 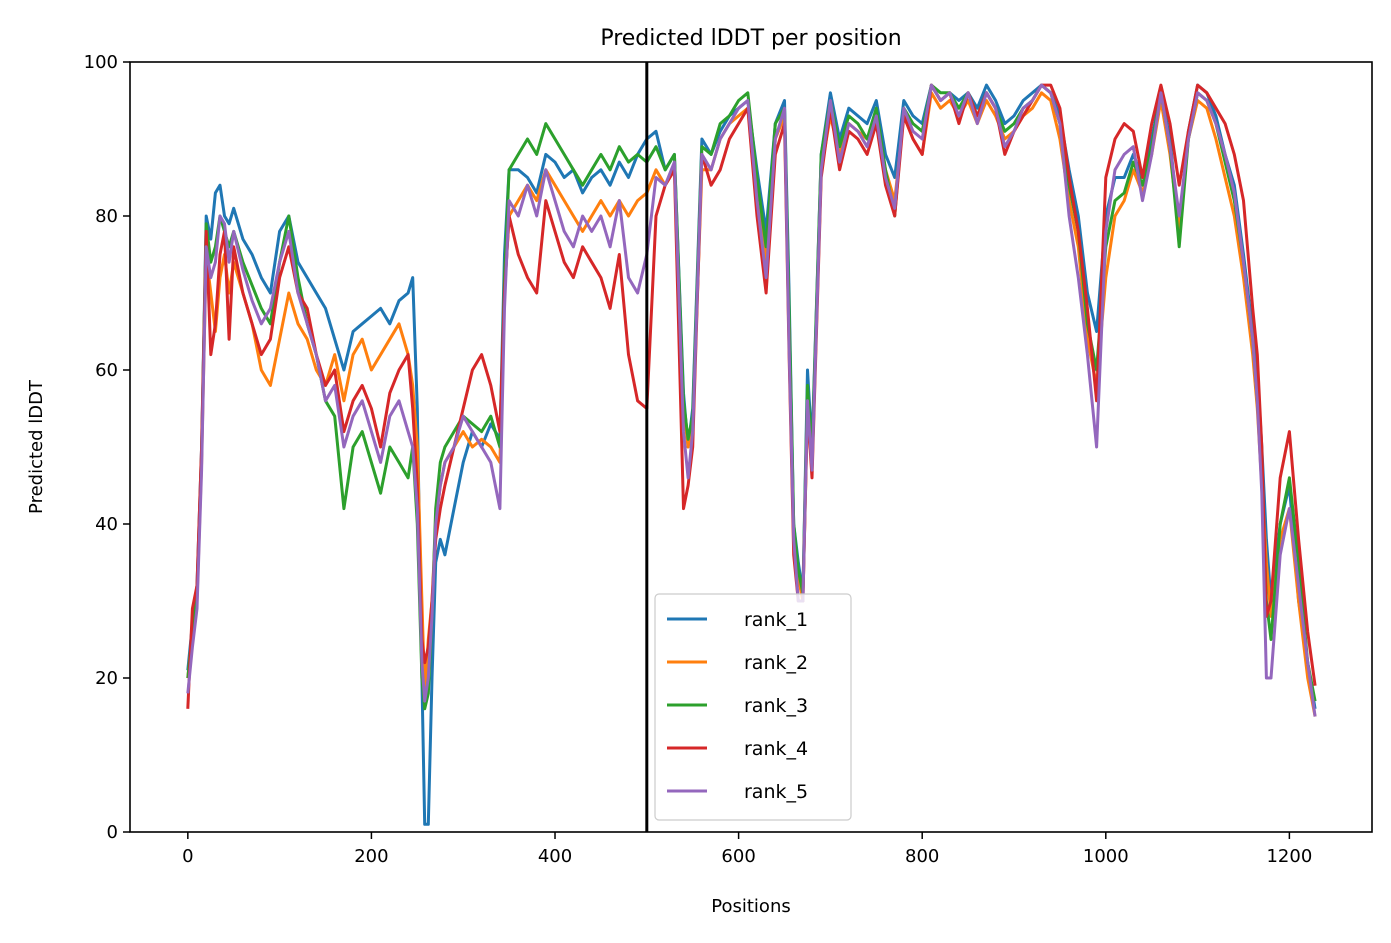 I want to click on x-tick-label: 0, so click(x=187, y=856).